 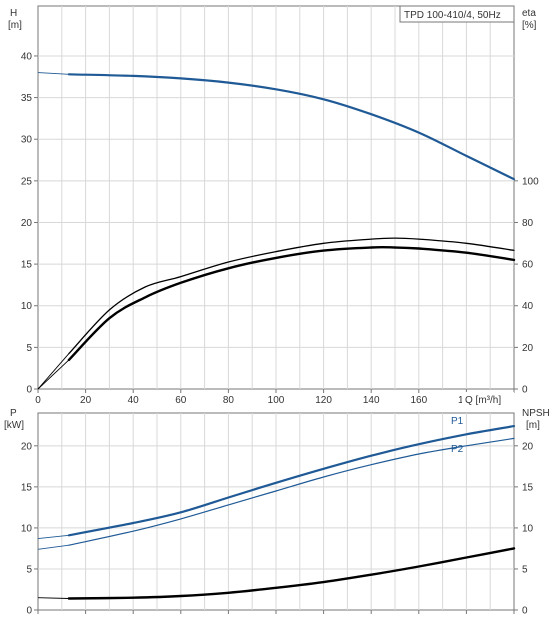 What do you see at coordinates (134, 400) in the screenshot?
I see `x-tick-label: 40` at bounding box center [134, 400].